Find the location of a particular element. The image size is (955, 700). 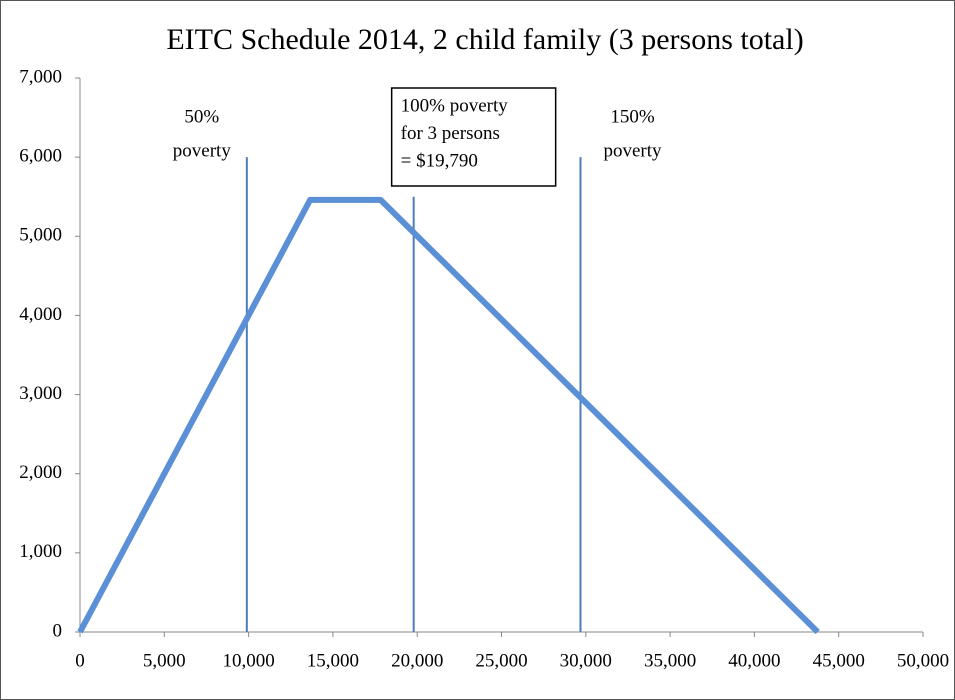

x-tick-label: 30,000 is located at coordinates (586, 660).